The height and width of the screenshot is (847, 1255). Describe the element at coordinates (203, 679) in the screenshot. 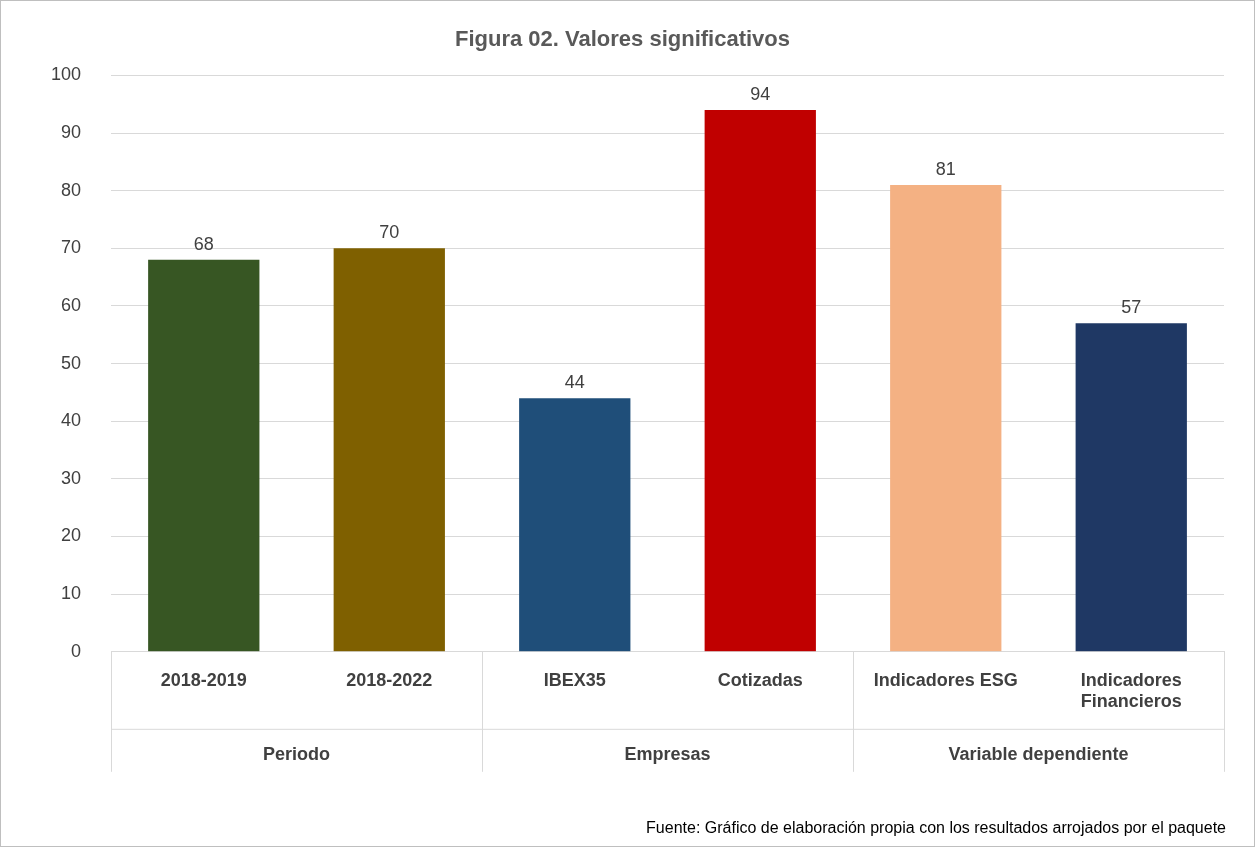

I see `x-tick-label: 2018-2019` at that location.